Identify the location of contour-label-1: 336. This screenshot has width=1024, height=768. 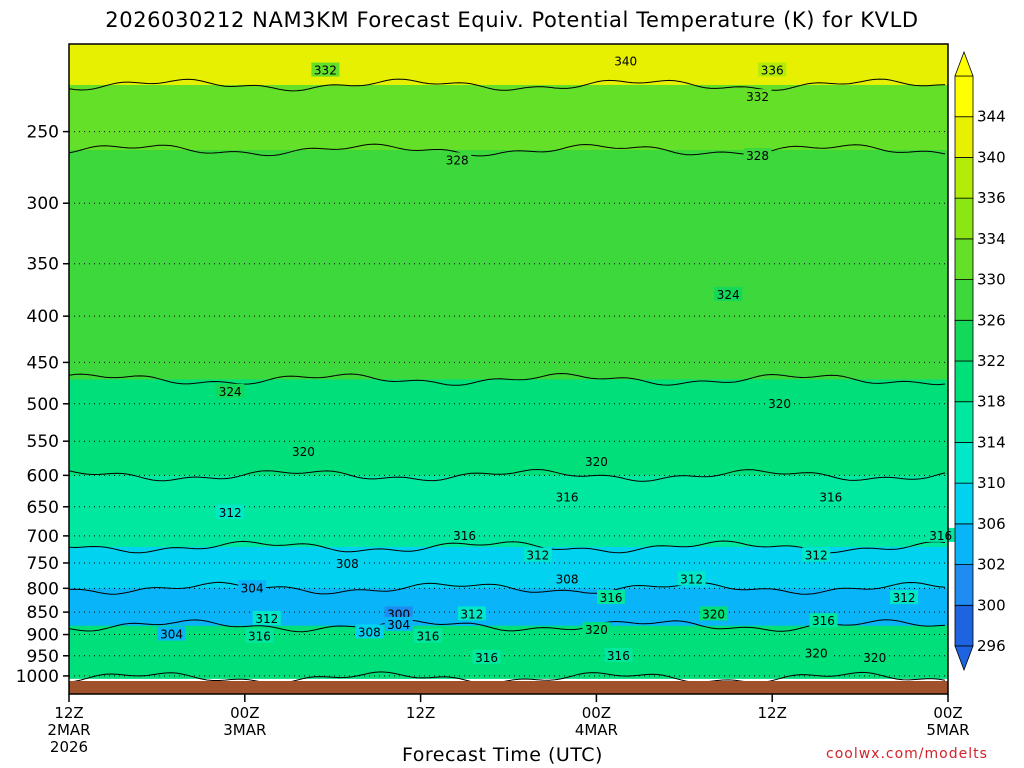
(772, 71).